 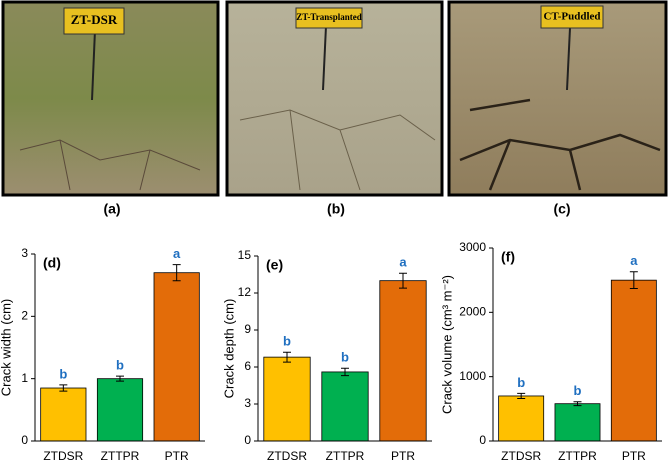 What do you see at coordinates (110, 98) in the screenshot?
I see `photo-a: ZT-DSR` at bounding box center [110, 98].